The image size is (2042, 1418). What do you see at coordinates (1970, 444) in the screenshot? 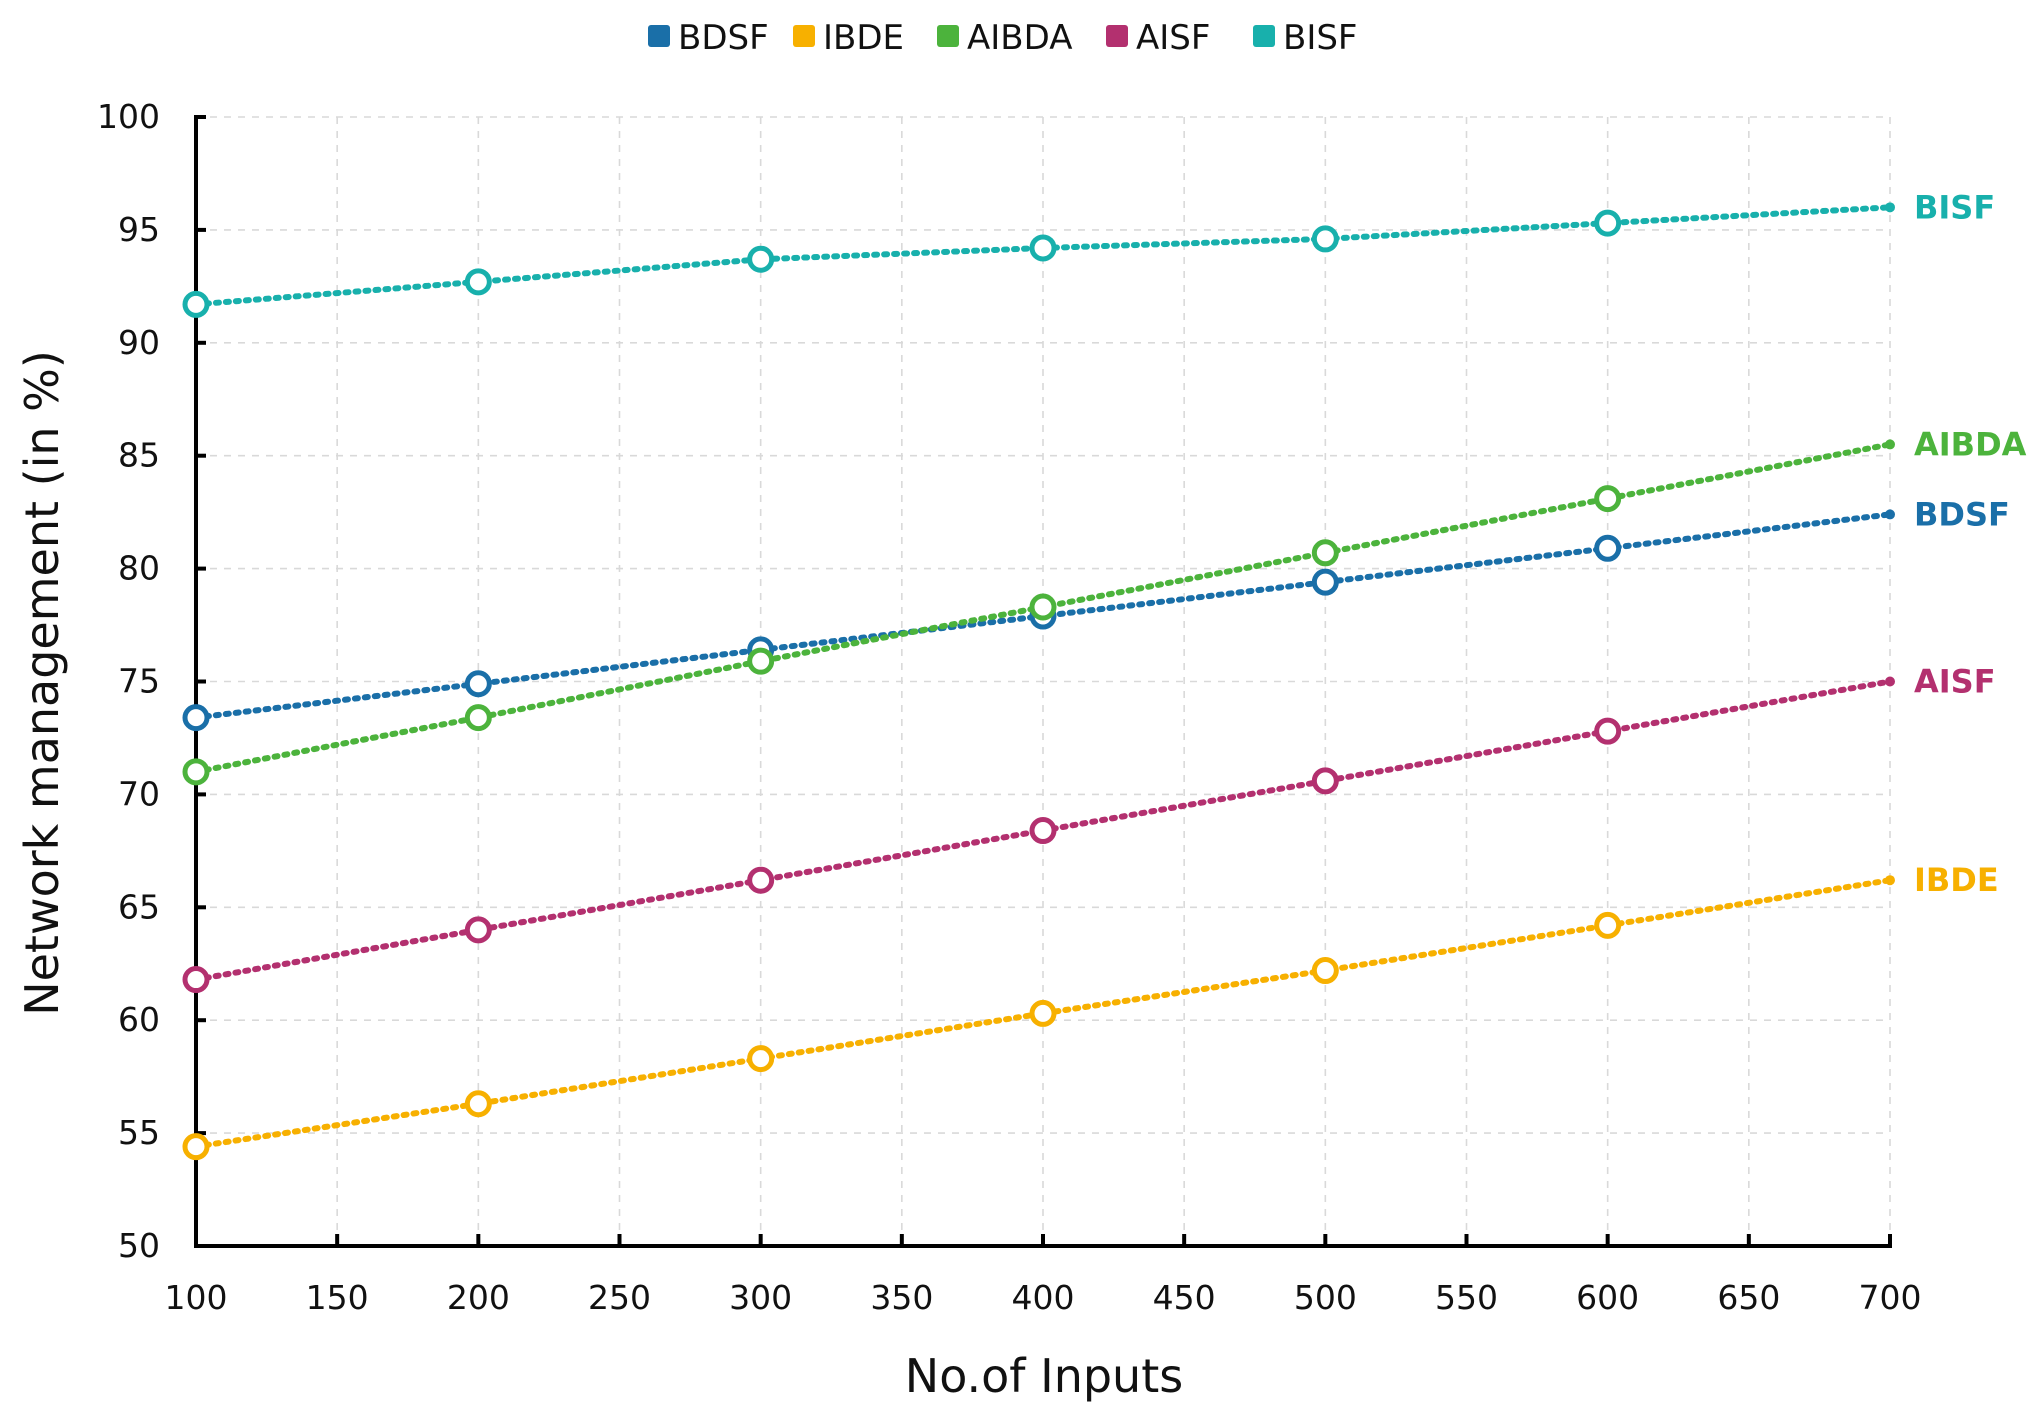
I see `end-label-aibda: AIBDA` at bounding box center [1970, 444].